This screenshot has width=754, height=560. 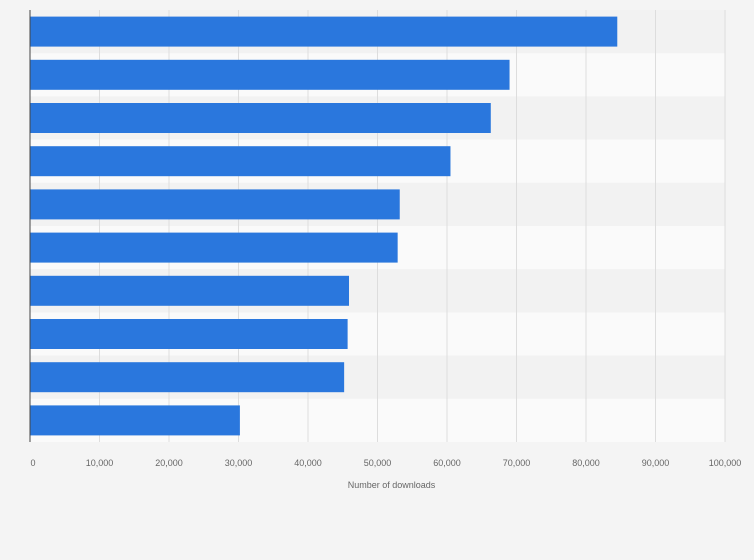 I want to click on x-tick-label: 60,000, so click(x=447, y=463).